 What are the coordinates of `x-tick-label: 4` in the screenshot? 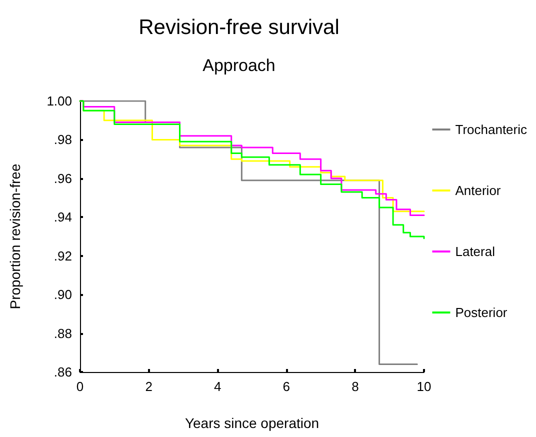 It's located at (218, 386).